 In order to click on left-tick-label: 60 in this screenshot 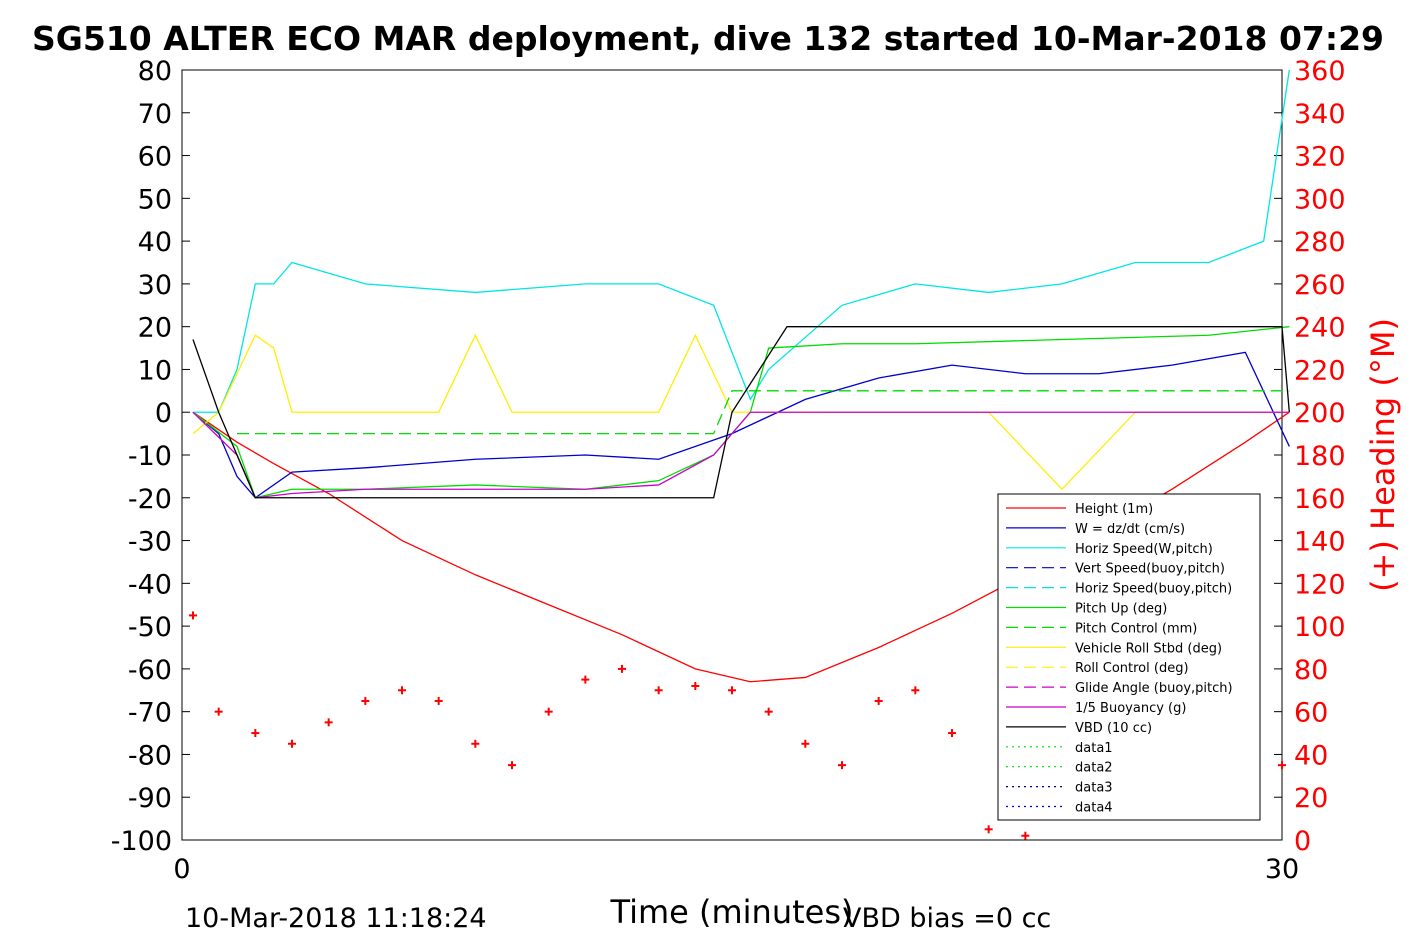, I will do `click(155, 157)`.